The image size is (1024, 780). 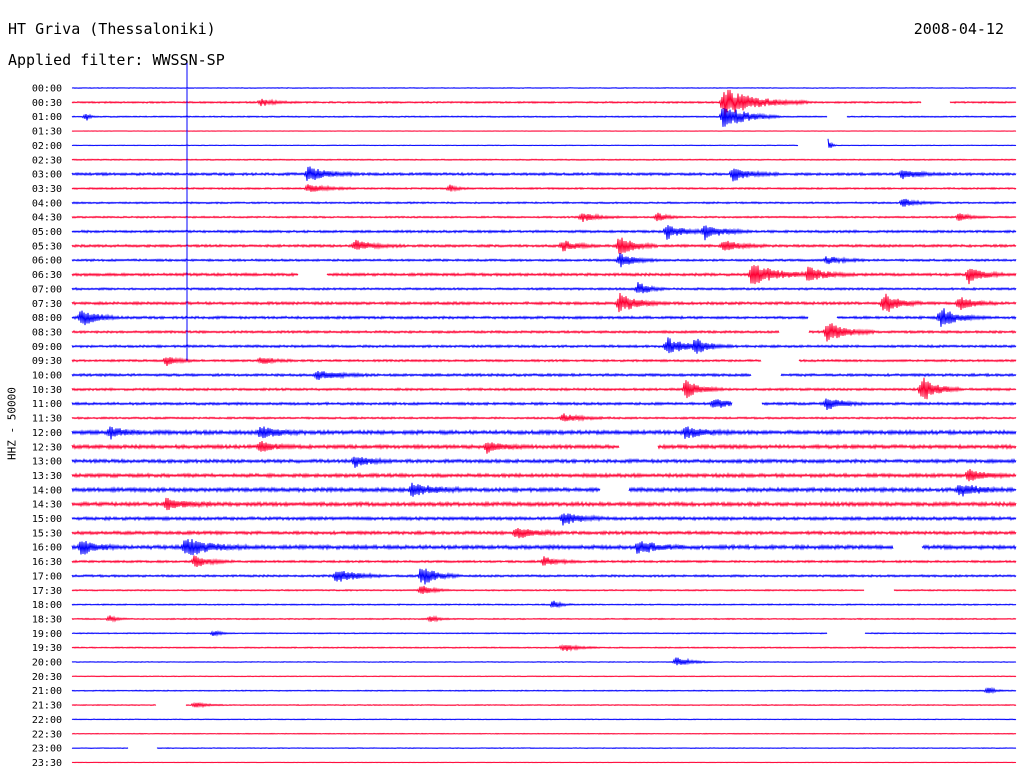 What do you see at coordinates (47, 706) in the screenshot?
I see `row-time-label: 21:30` at bounding box center [47, 706].